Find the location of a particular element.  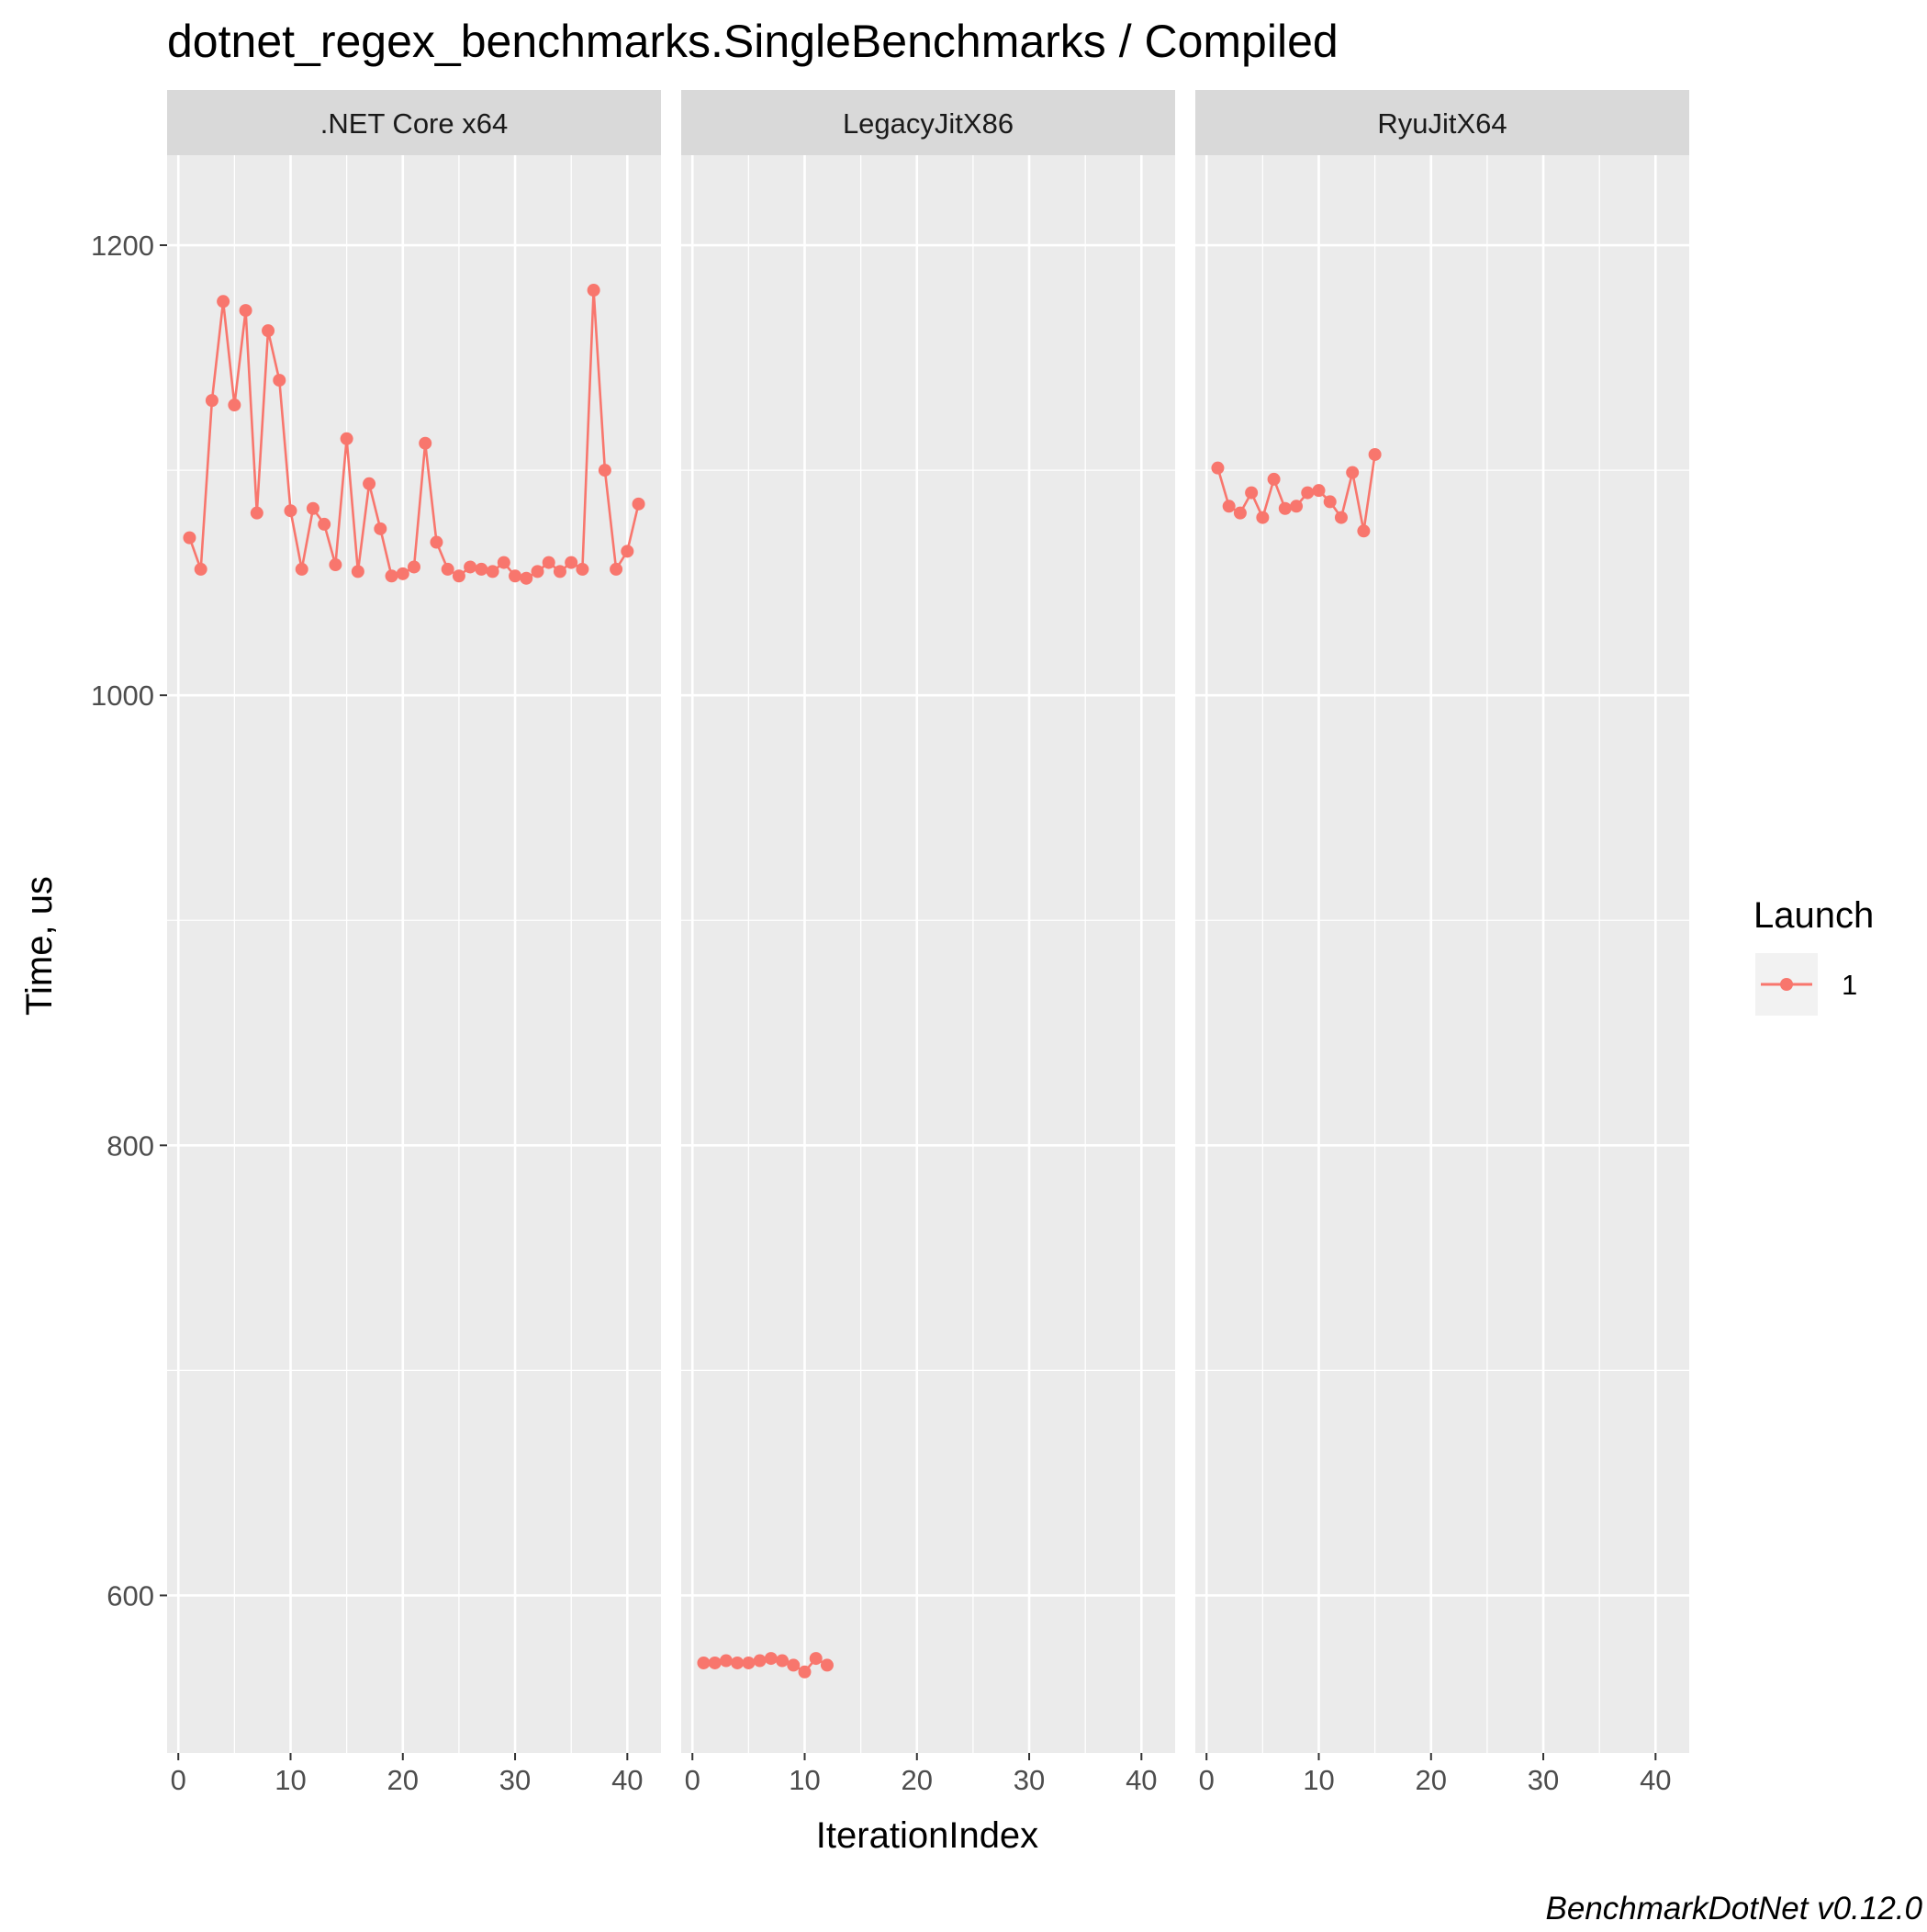

y-tick-label: 1200 is located at coordinates (123, 246).